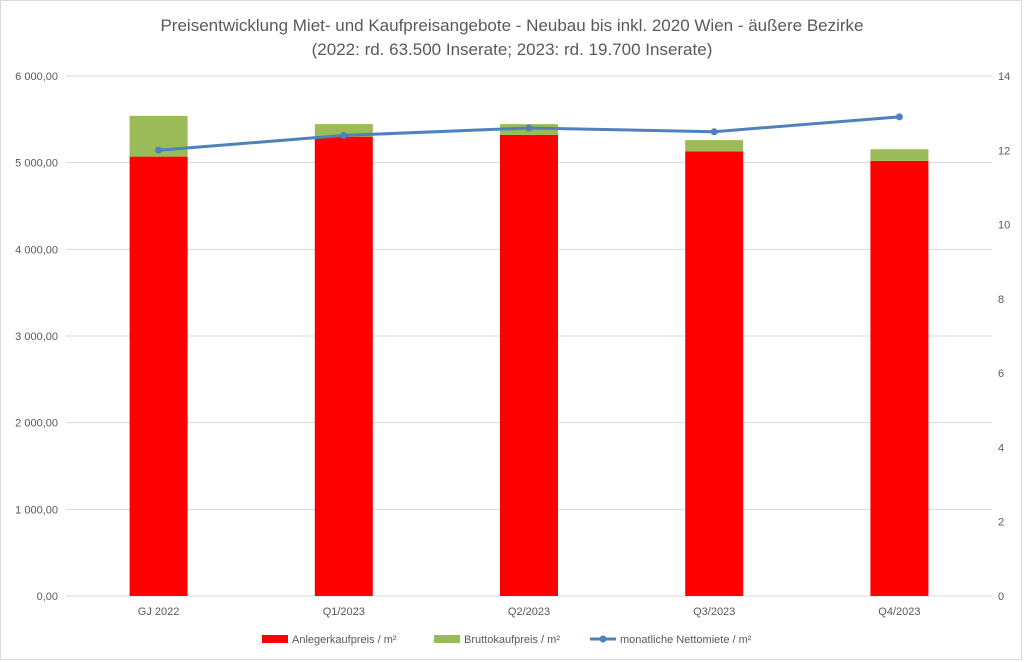 This screenshot has width=1024, height=662. I want to click on right-tick-label: 10, so click(1004, 226).